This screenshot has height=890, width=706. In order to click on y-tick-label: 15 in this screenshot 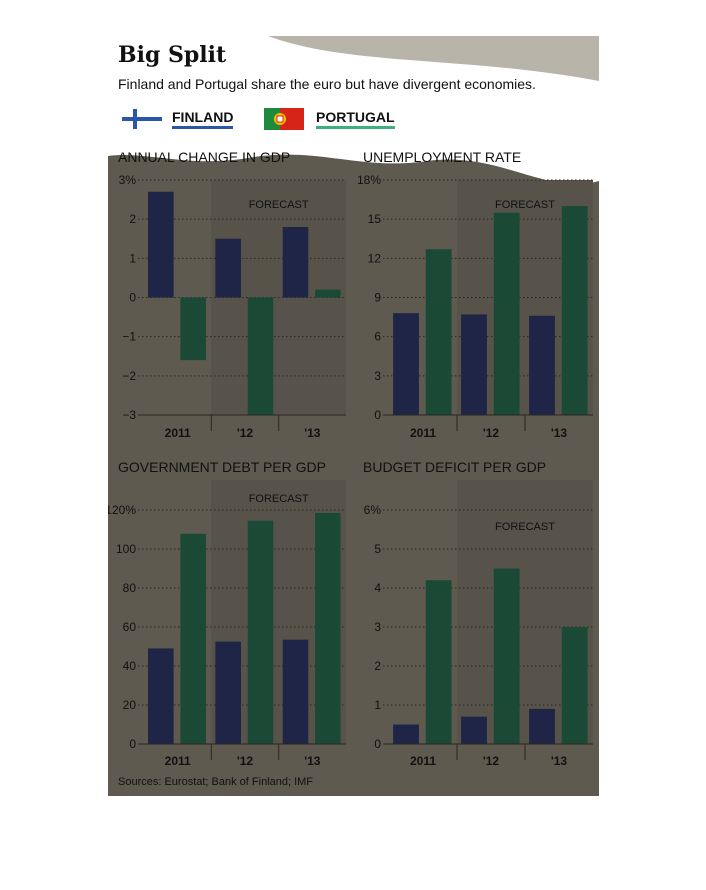, I will do `click(375, 219)`.